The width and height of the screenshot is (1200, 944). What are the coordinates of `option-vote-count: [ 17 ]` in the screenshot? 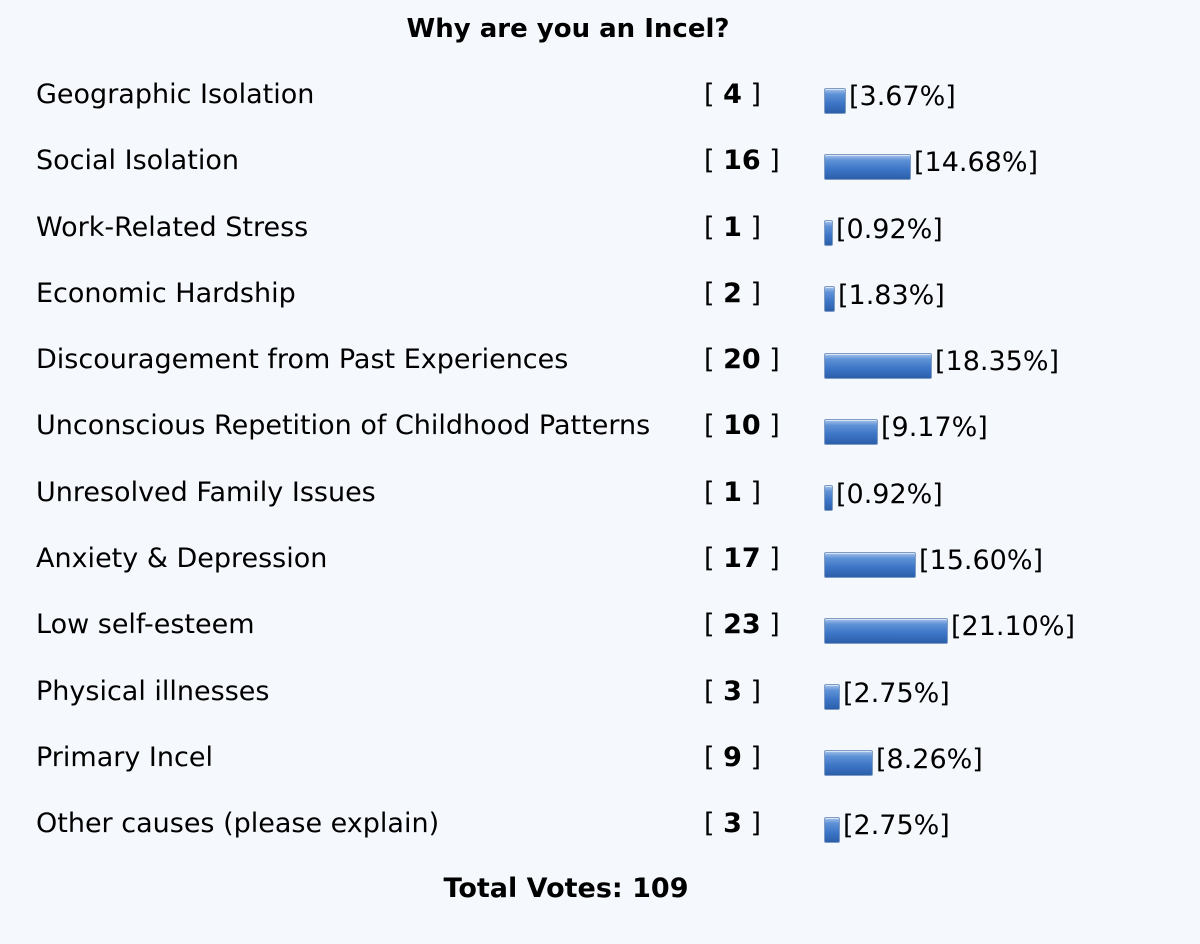 It's located at (742, 559).